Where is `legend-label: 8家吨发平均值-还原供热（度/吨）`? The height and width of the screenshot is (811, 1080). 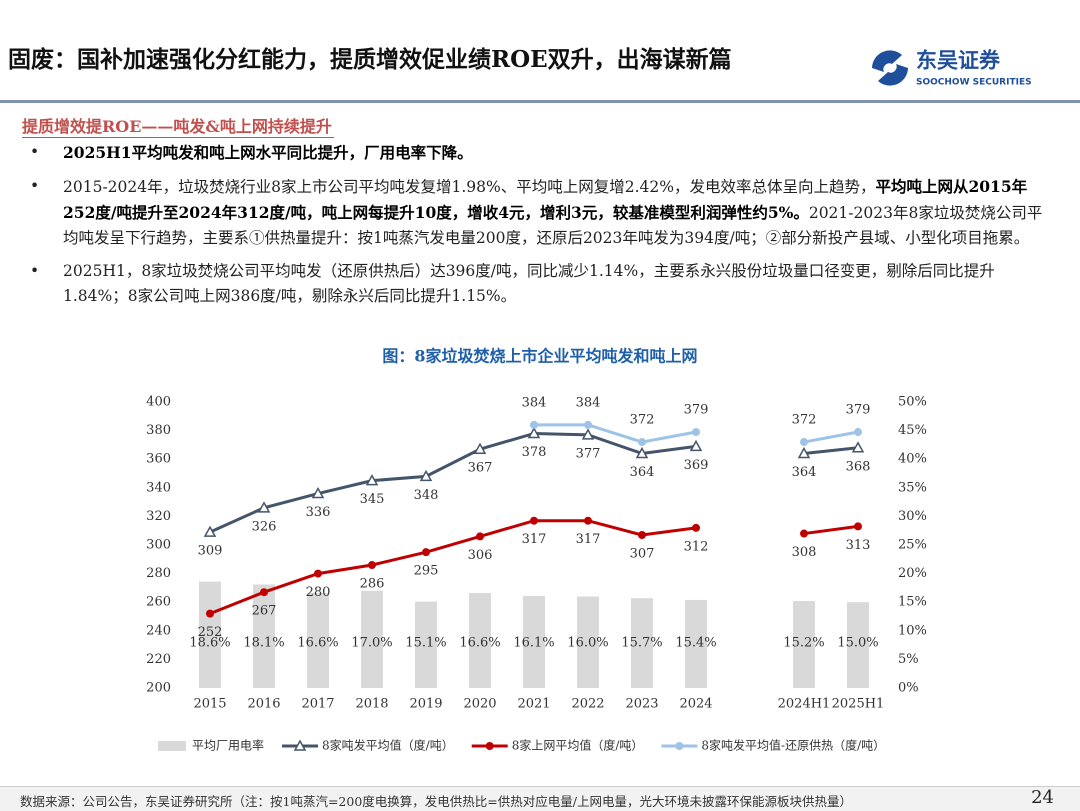
legend-label: 8家吨发平均值-还原供热（度/吨） is located at coordinates (793, 745).